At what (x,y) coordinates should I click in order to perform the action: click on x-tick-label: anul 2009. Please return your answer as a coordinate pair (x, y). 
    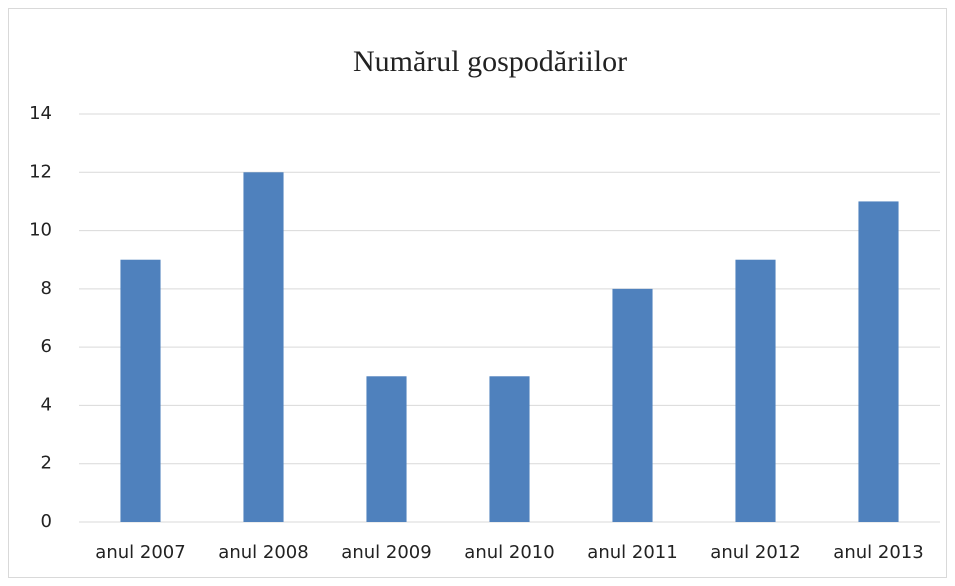
    Looking at the image, I should click on (386, 552).